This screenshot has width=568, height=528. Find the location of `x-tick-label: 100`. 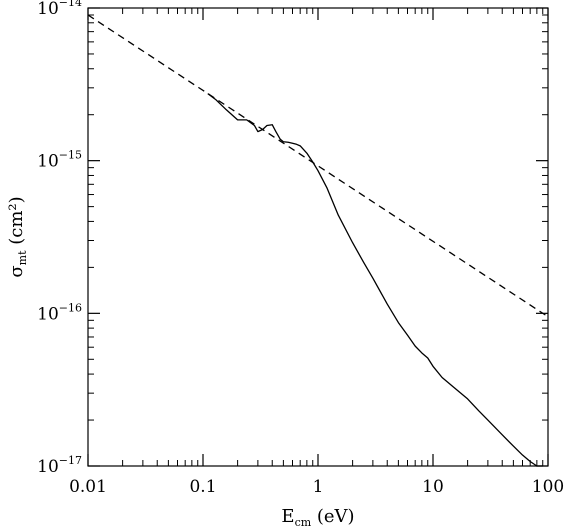

x-tick-label: 100 is located at coordinates (548, 487).